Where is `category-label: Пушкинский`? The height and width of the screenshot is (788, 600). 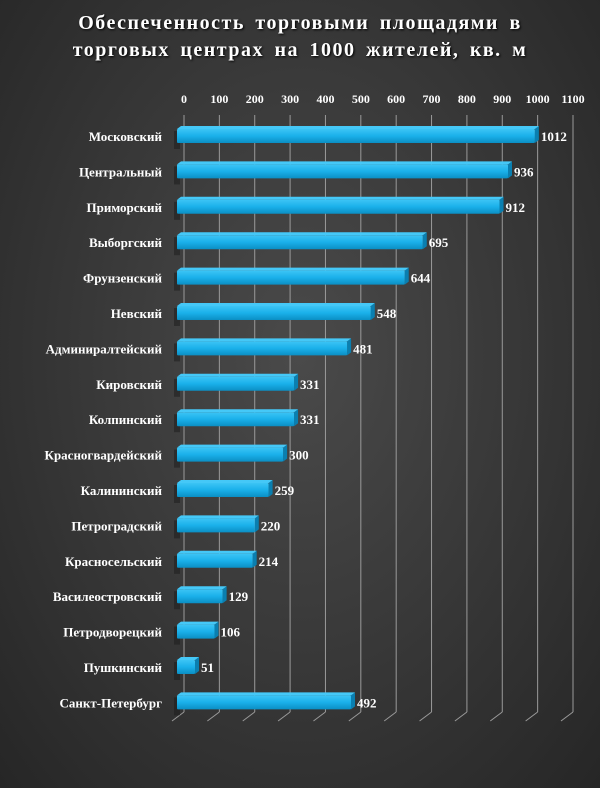 category-label: Пушкинский is located at coordinates (123, 667).